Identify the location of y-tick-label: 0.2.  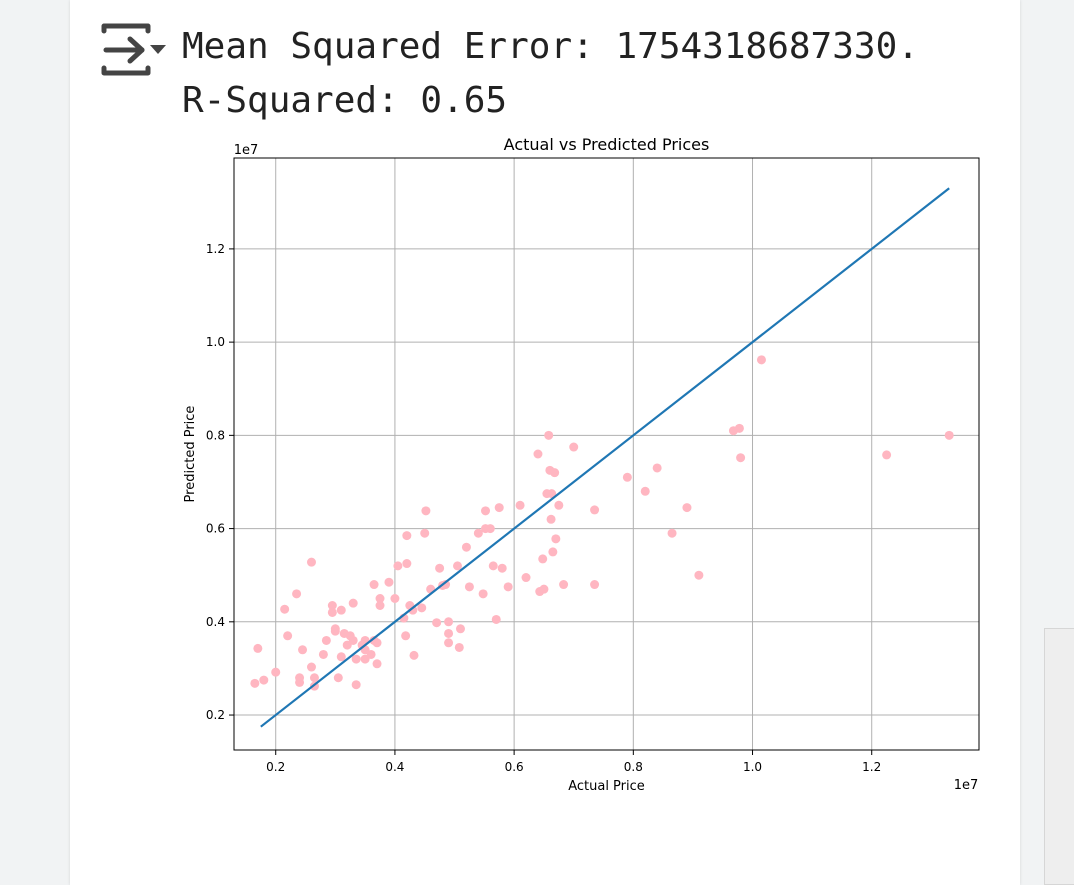
(215, 715).